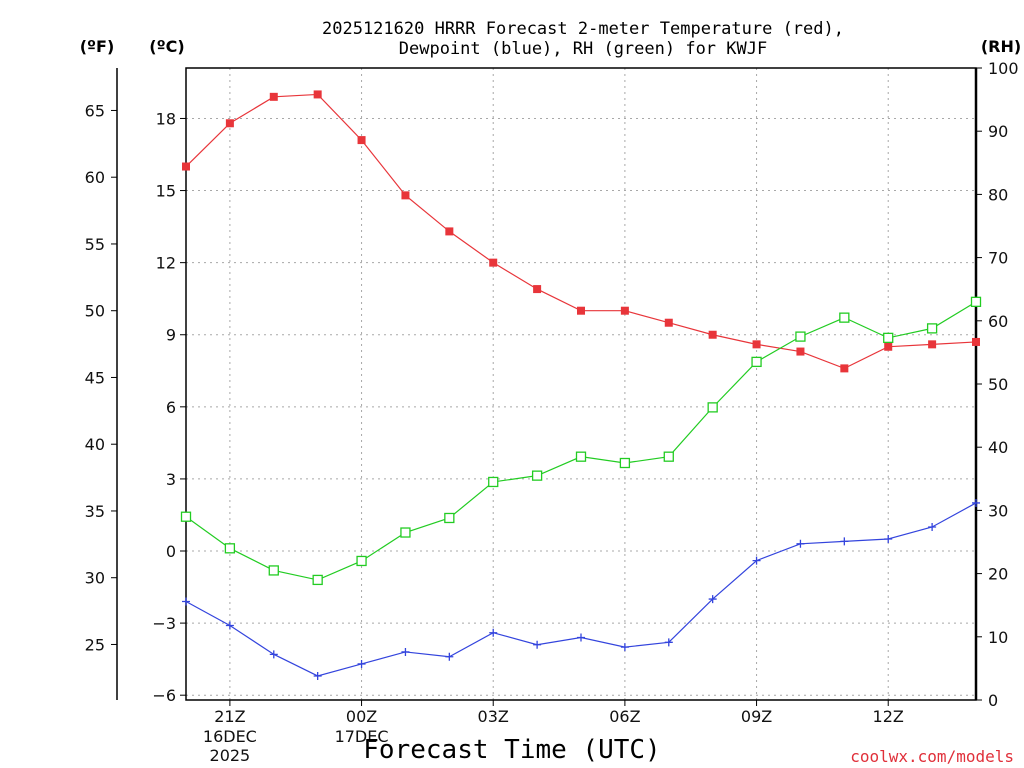 This screenshot has width=1024, height=768. What do you see at coordinates (888, 716) in the screenshot?
I see `x-tick-label: 12Z` at bounding box center [888, 716].